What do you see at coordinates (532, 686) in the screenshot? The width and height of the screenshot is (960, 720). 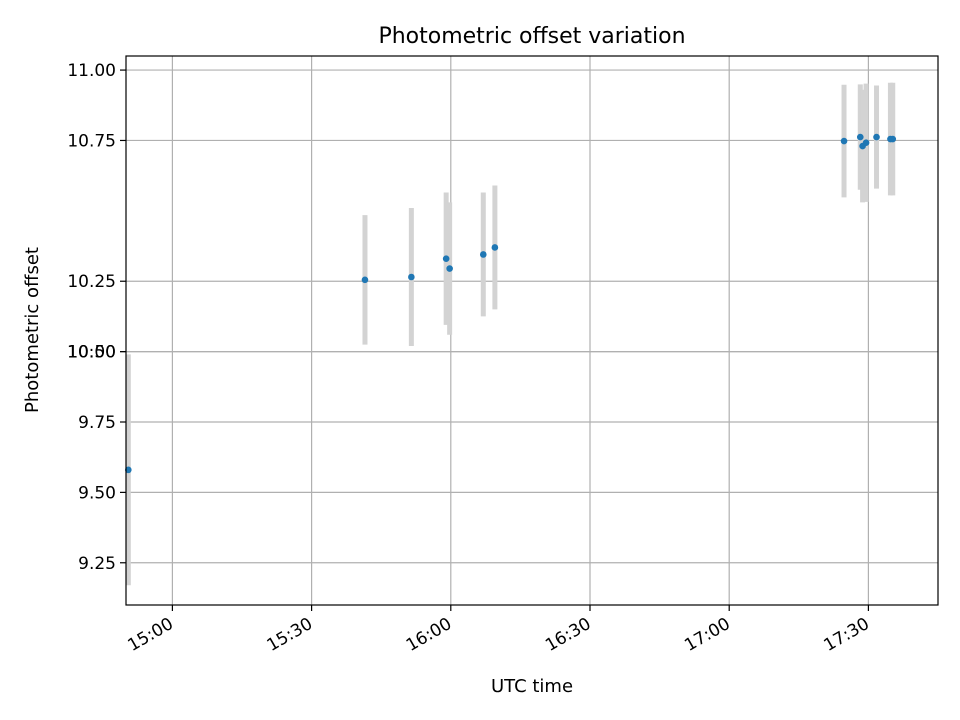 I see `x-axis-label: UTC time` at bounding box center [532, 686].